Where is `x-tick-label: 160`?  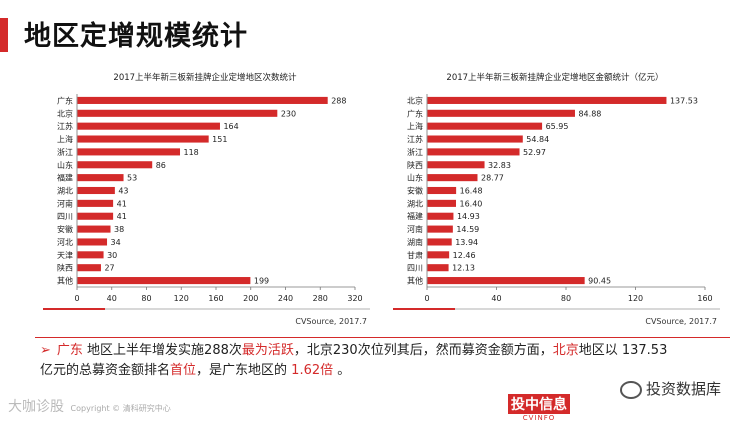 x-tick-label: 160 is located at coordinates (704, 298).